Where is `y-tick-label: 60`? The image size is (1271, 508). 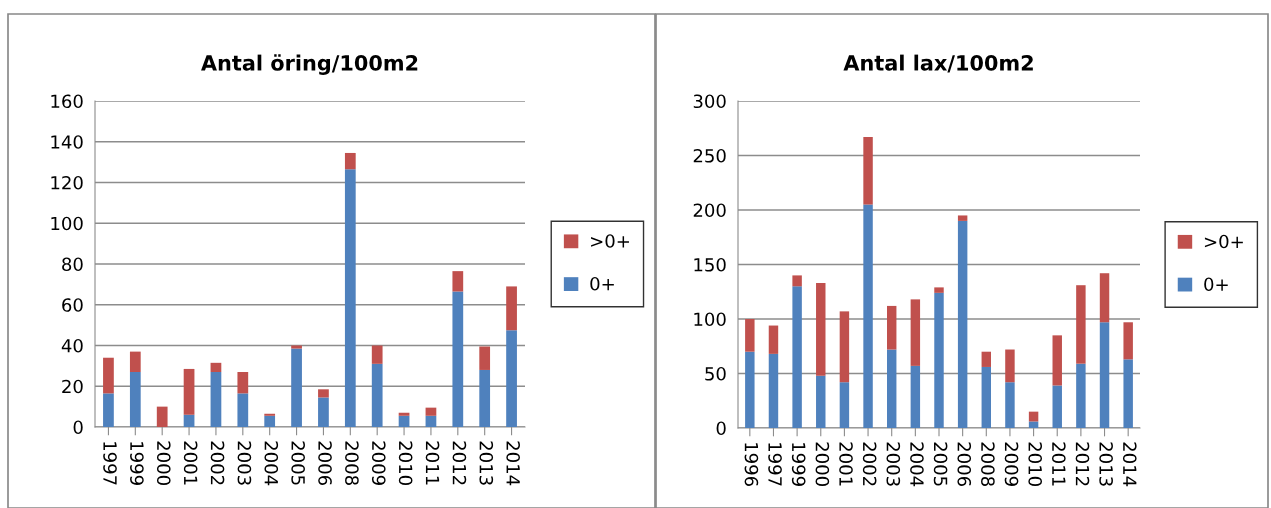
y-tick-label: 60 is located at coordinates (72, 305).